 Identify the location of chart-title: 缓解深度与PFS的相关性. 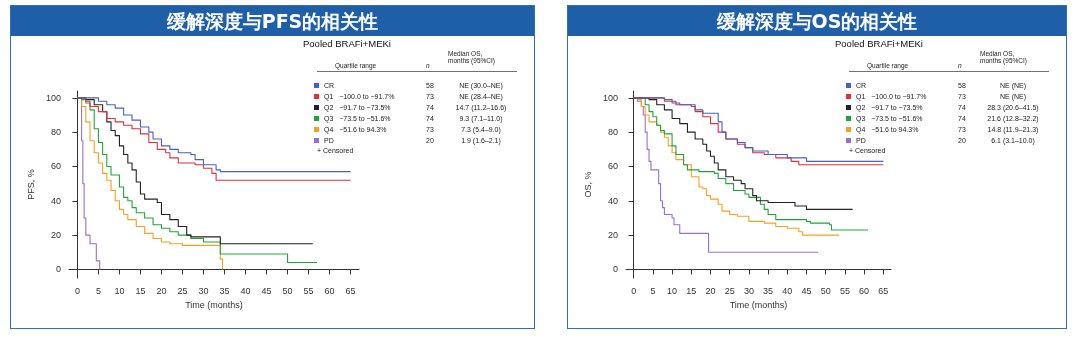
(272, 21).